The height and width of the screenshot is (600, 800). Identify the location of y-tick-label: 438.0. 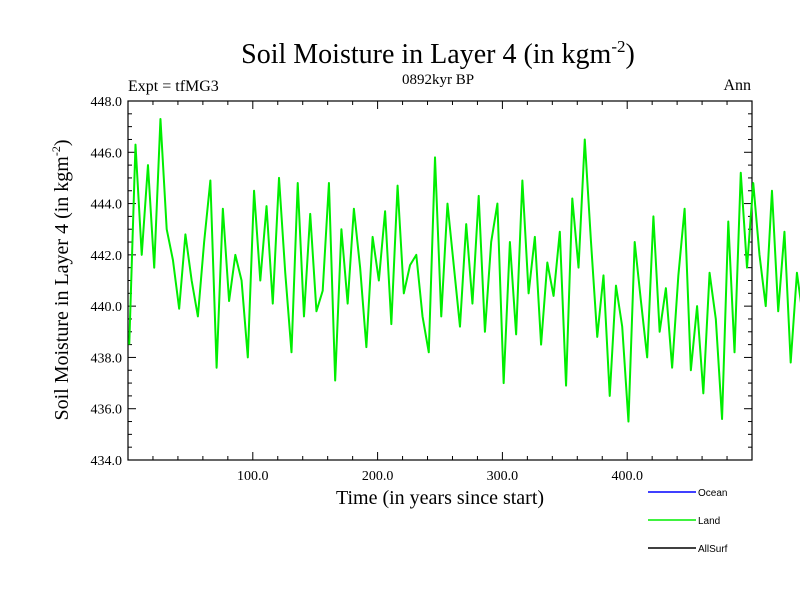
(107, 358).